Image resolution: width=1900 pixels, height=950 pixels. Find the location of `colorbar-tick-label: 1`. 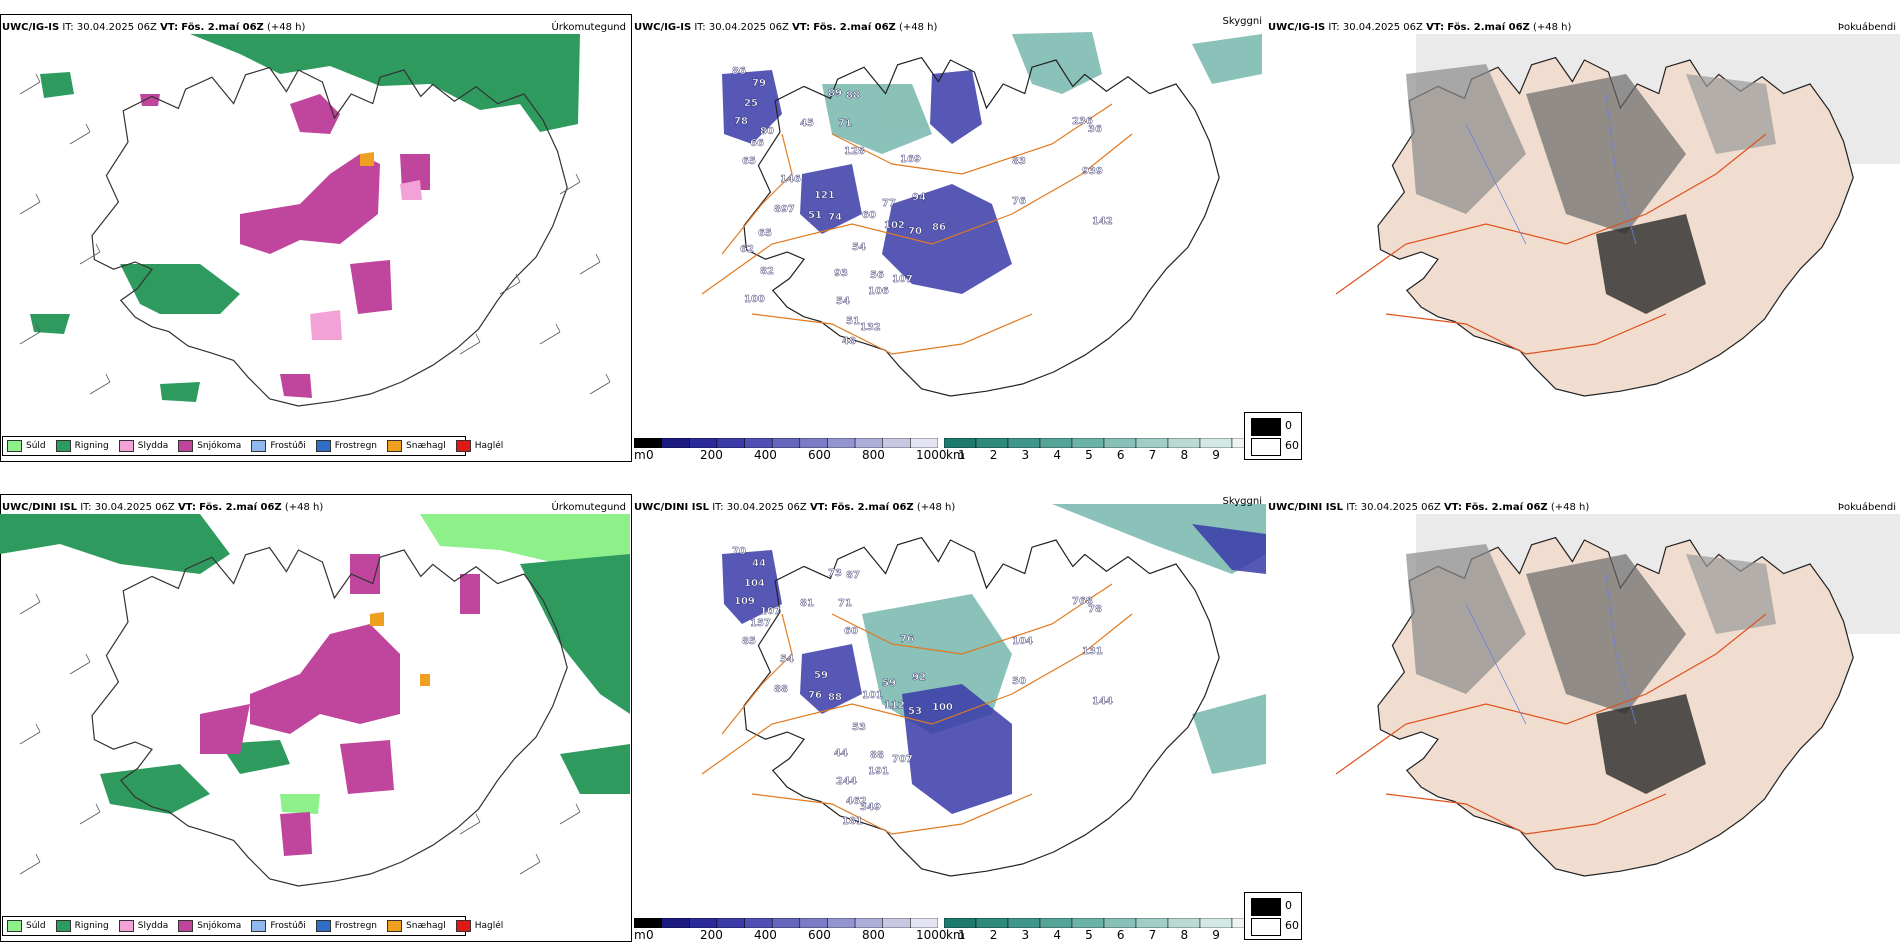

colorbar-tick-label: 1 is located at coordinates (962, 935).